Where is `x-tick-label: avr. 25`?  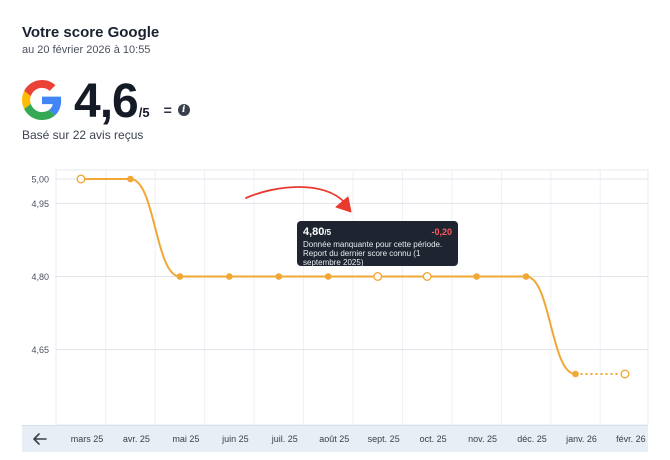 x-tick-label: avr. 25 is located at coordinates (136, 439).